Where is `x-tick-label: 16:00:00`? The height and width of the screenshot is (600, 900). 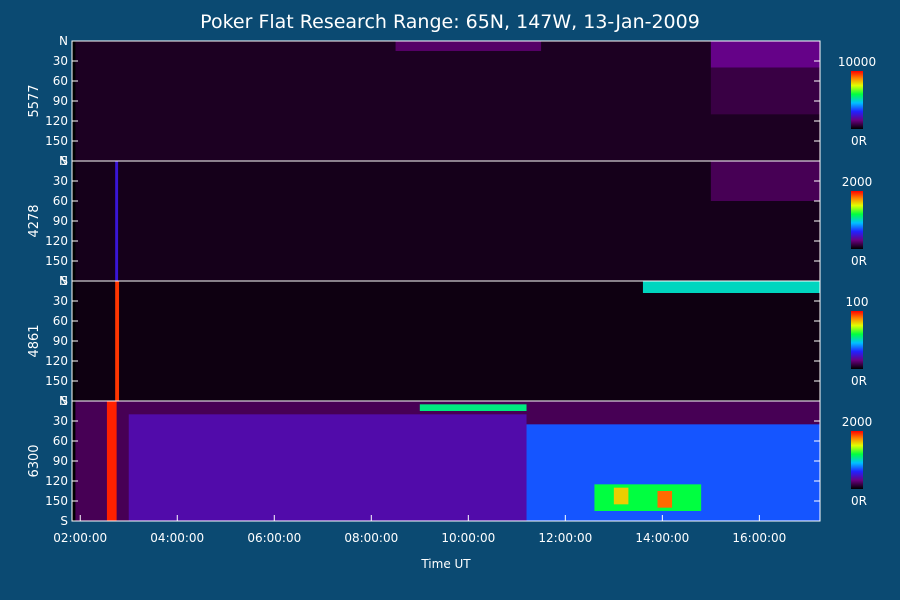 x-tick-label: 16:00:00 is located at coordinates (759, 538).